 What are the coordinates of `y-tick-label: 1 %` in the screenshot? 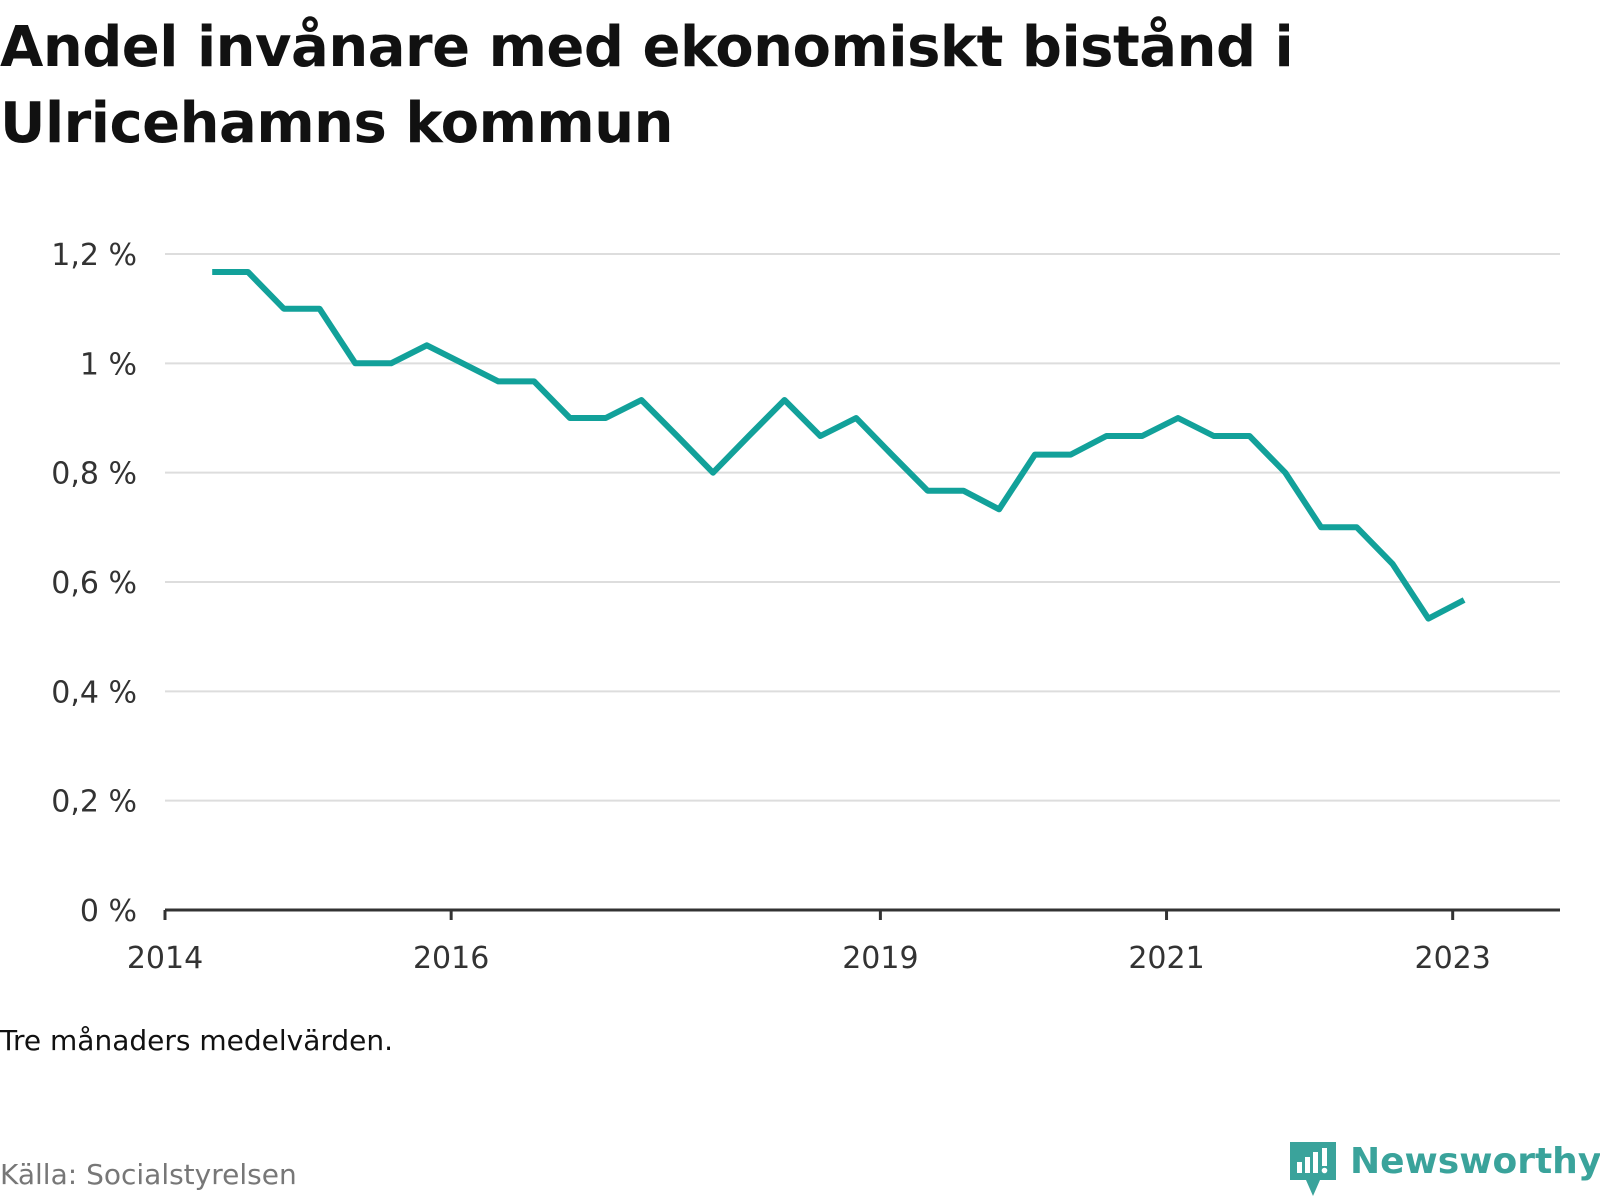 It's located at (108, 364).